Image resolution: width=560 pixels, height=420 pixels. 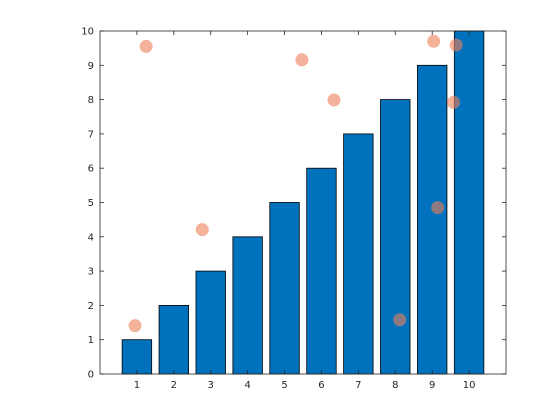 What do you see at coordinates (174, 385) in the screenshot?
I see `x-tick-label-2: 2` at bounding box center [174, 385].